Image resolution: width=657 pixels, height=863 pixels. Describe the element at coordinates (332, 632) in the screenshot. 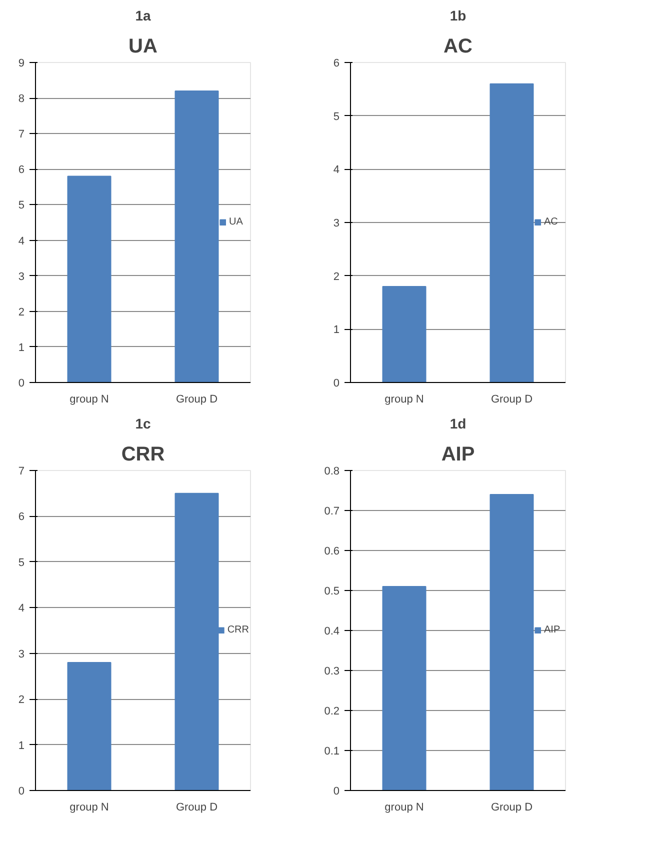

I see `y-tick-label: 0.4` at that location.